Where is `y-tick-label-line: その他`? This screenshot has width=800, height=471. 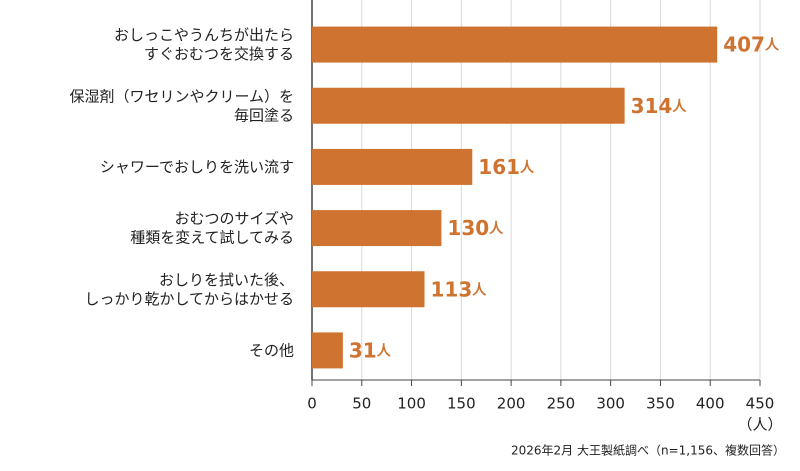
y-tick-label-line: その他 is located at coordinates (271, 350).